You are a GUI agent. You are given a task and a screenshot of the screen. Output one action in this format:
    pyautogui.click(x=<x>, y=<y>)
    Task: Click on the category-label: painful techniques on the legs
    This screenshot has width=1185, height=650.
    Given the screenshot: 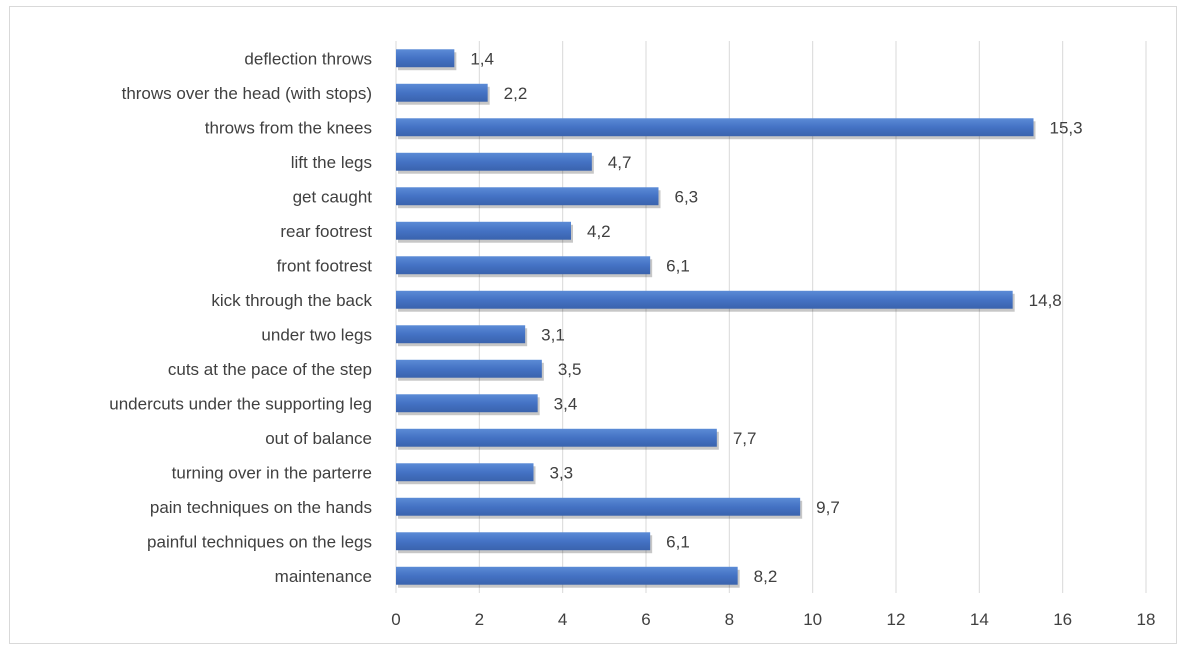 What is the action you would take?
    pyautogui.click(x=259, y=541)
    